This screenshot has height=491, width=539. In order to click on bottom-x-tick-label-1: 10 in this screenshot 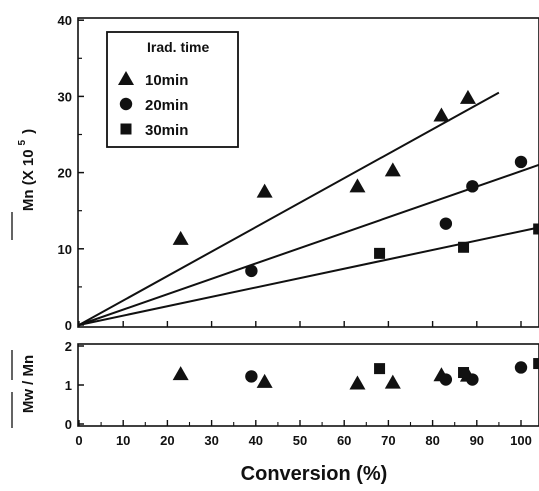, I will do `click(123, 440)`.